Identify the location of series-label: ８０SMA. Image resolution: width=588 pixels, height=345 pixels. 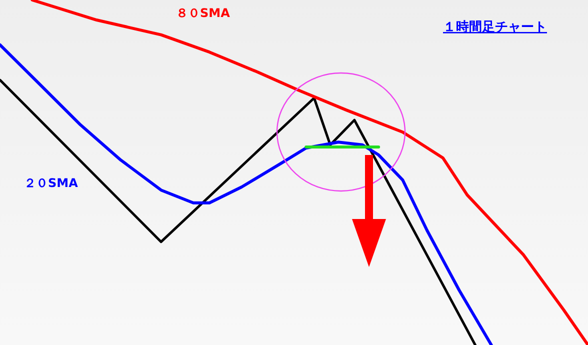
(203, 13).